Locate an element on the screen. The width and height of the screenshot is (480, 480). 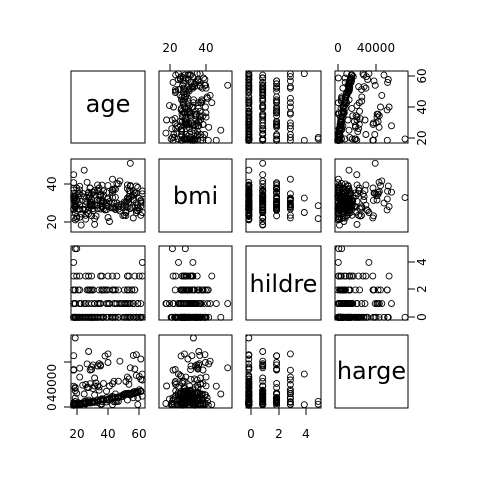
scatter-panel-children-vs-bmi is located at coordinates (197, 283).